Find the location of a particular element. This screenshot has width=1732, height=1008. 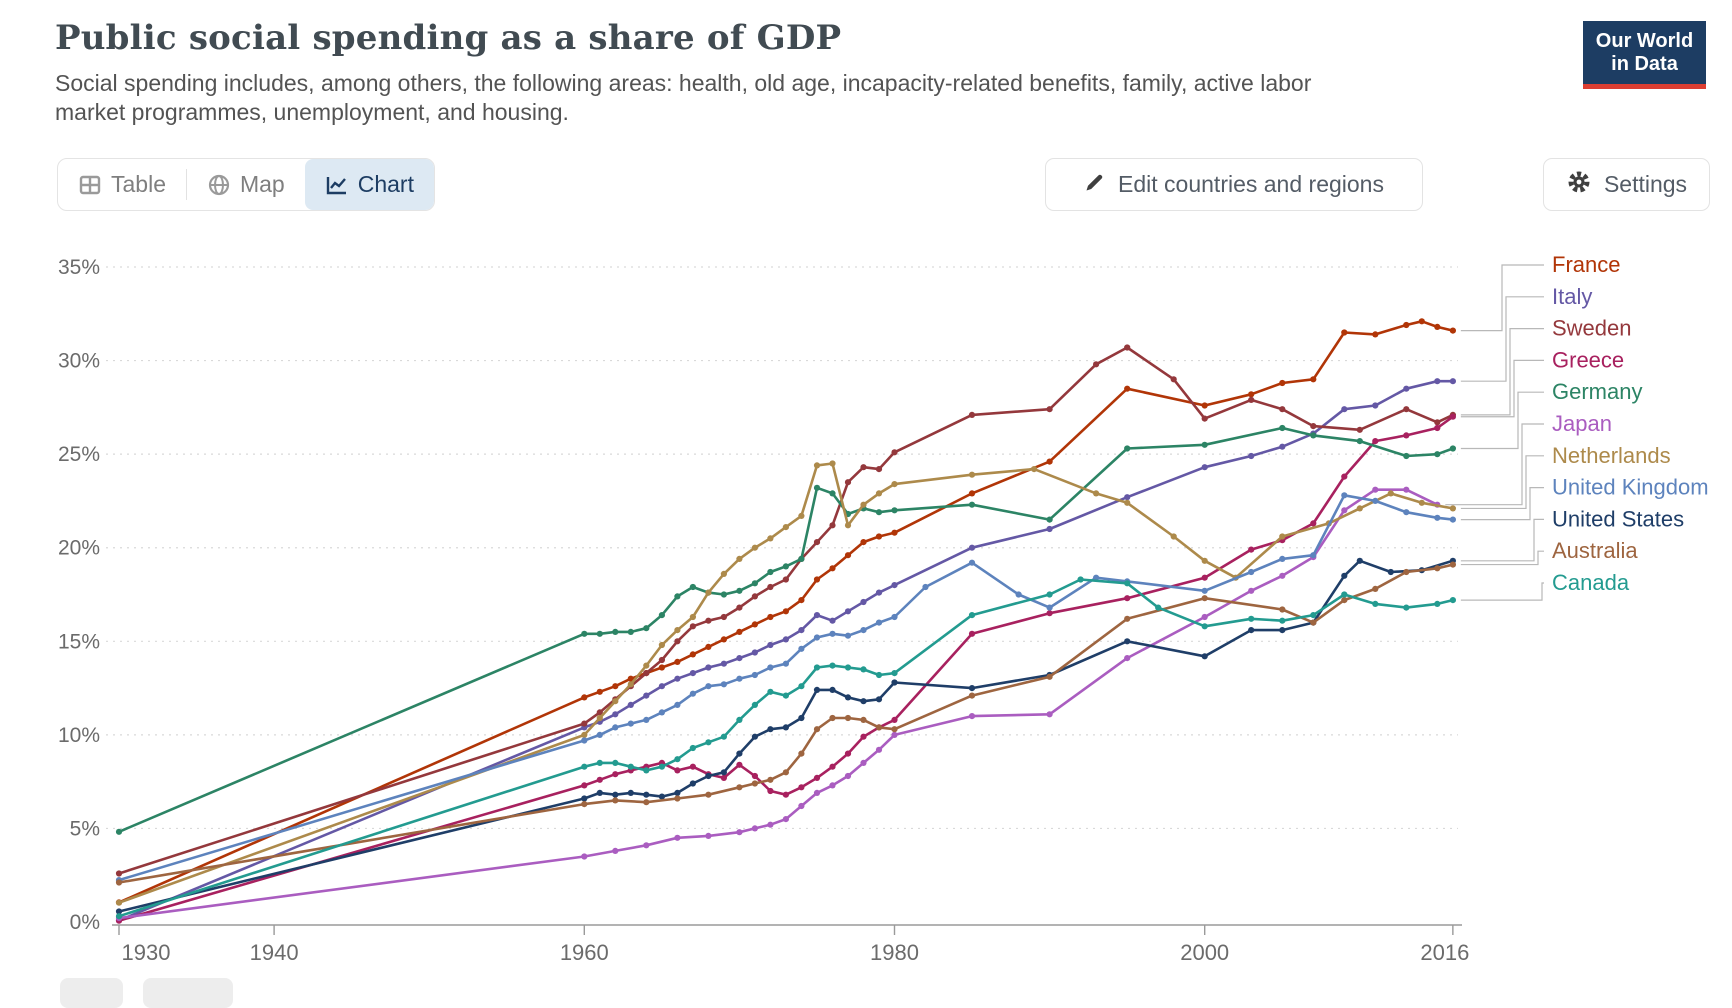

data-point-australia-1995 is located at coordinates (1127, 618).